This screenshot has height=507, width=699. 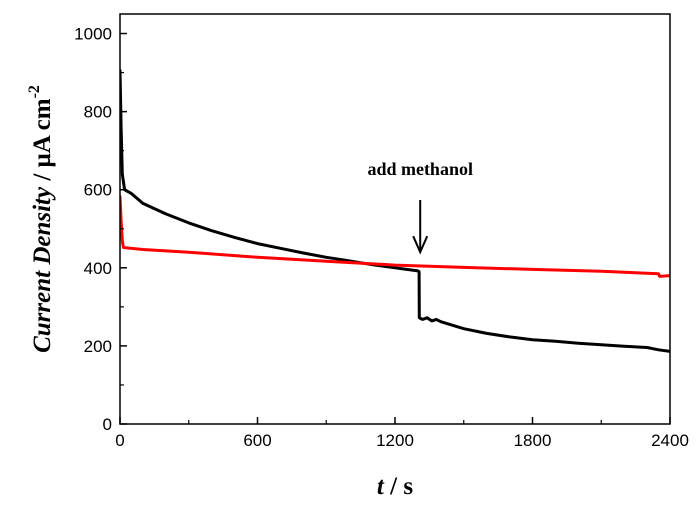 I want to click on annotation-arrow-head, so click(x=420, y=245).